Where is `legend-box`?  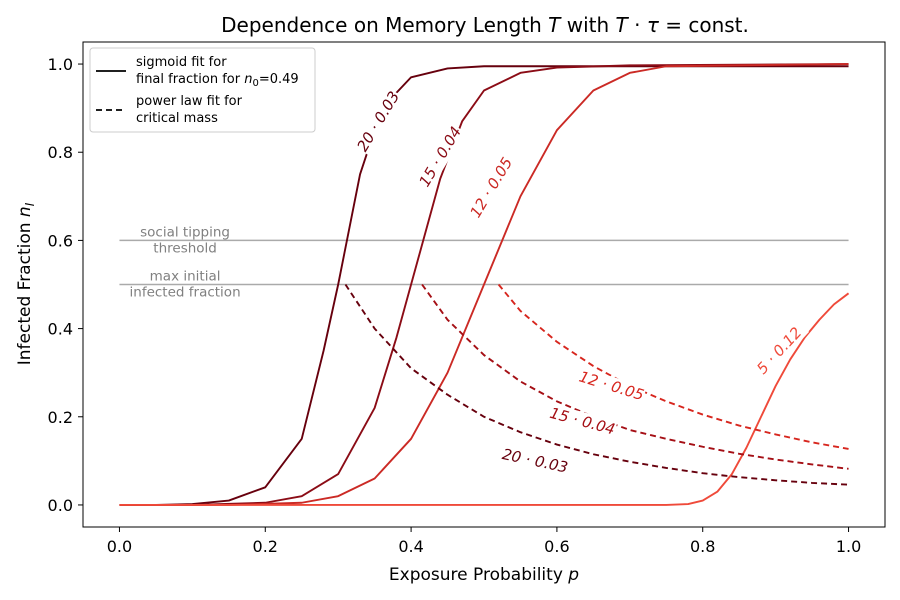 legend-box is located at coordinates (202, 90).